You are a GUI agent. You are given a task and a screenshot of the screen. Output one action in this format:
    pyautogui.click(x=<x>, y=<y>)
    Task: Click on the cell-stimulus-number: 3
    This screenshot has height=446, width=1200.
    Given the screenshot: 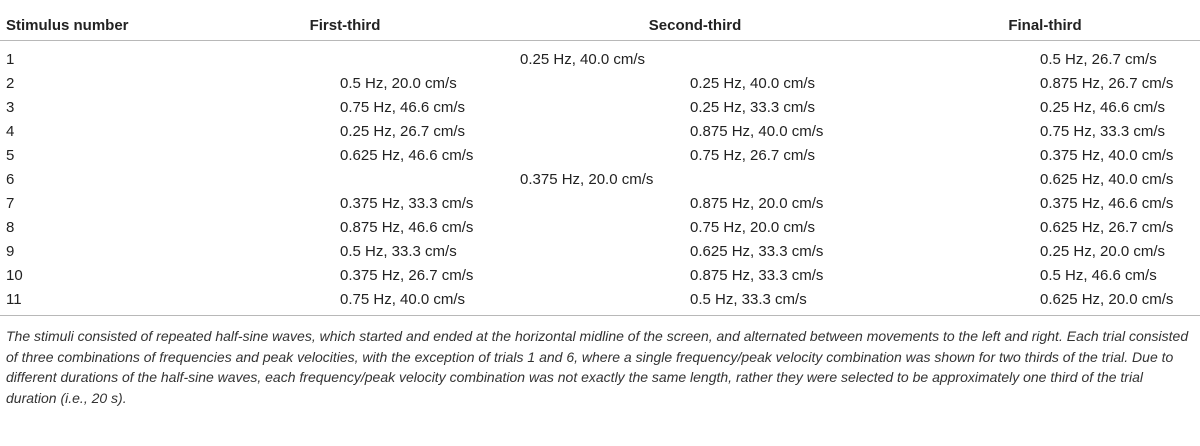 What is the action you would take?
    pyautogui.click(x=10, y=107)
    